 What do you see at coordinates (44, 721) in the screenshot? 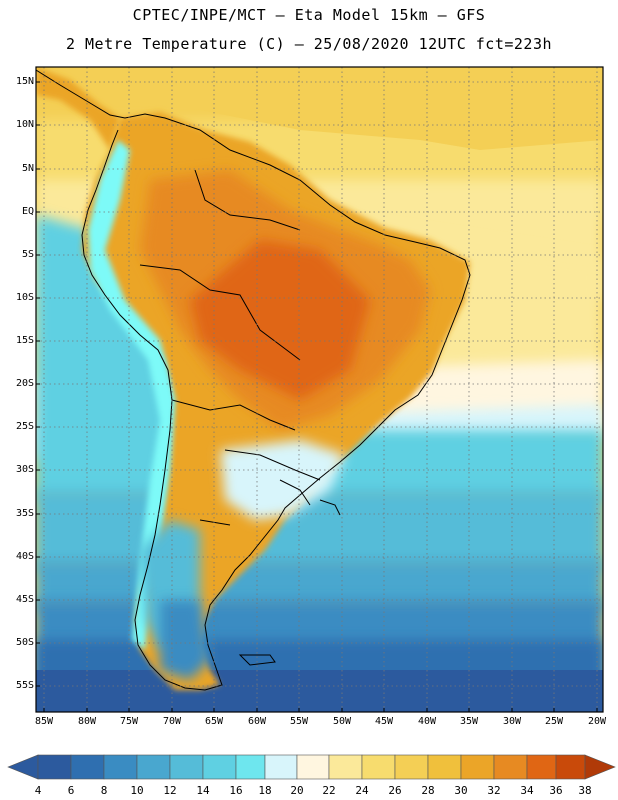
I see `lon-tick-label: 85W` at bounding box center [44, 721].